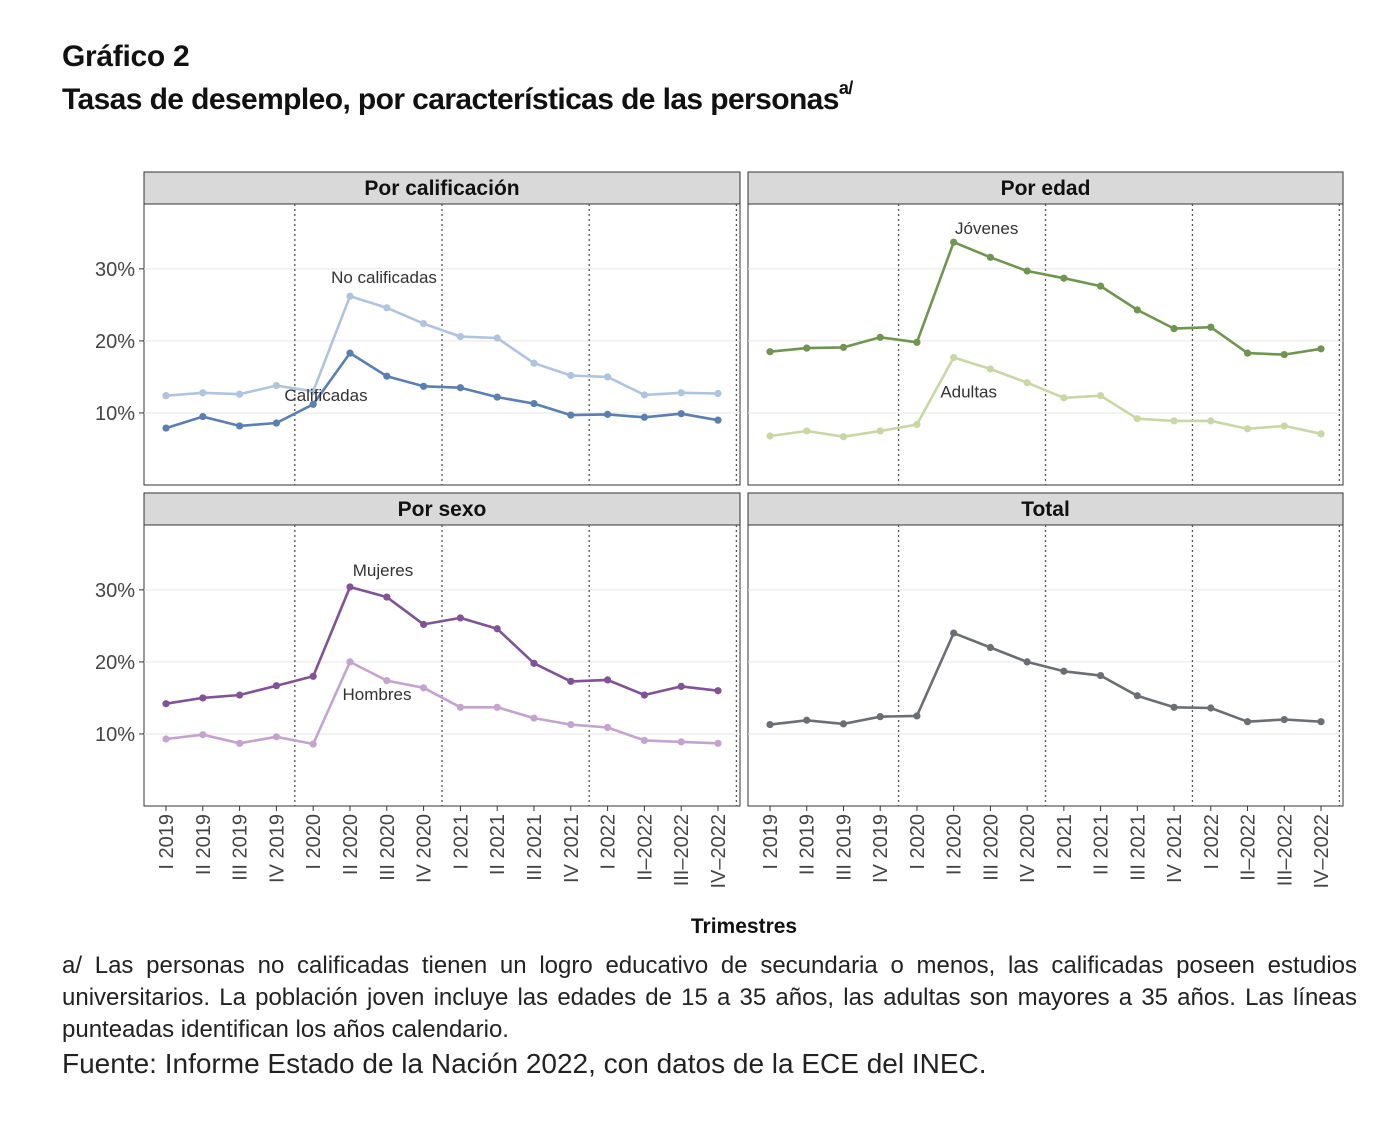  Describe the element at coordinates (682, 850) in the screenshot. I see `x-tick-label: III–2022` at that location.